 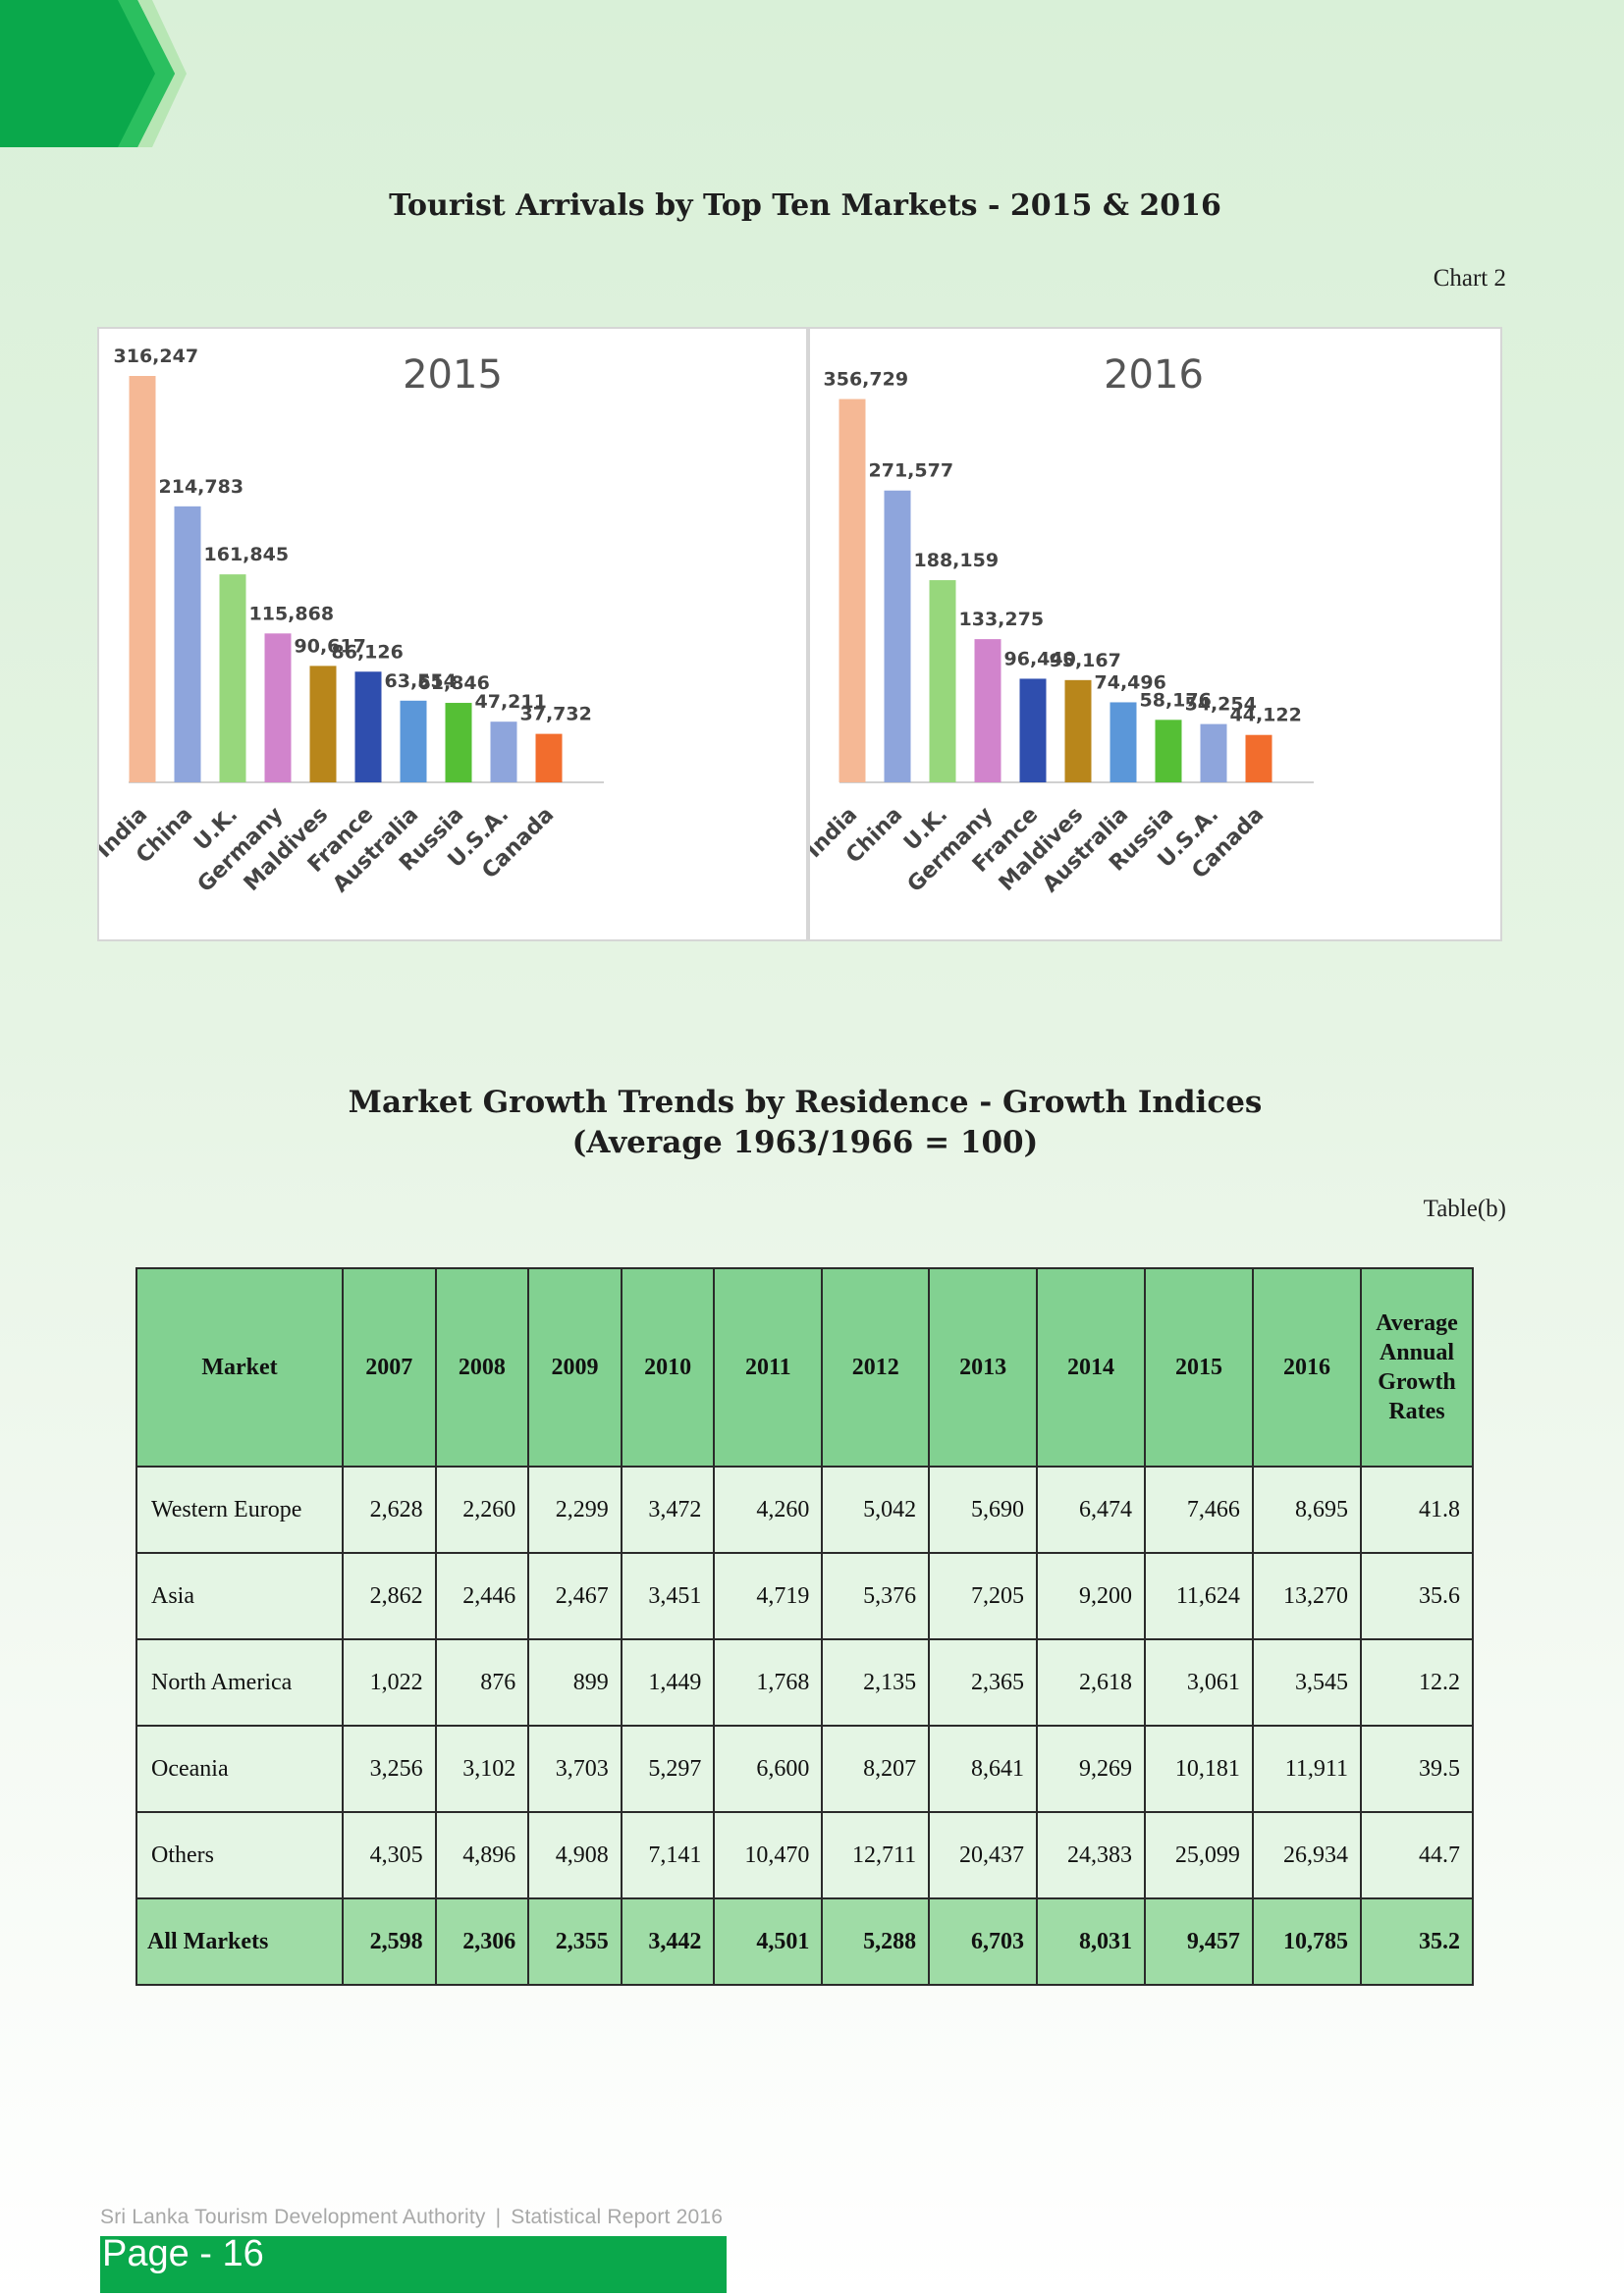 What do you see at coordinates (983, 1596) in the screenshot?
I see `cell-value: 7,205` at bounding box center [983, 1596].